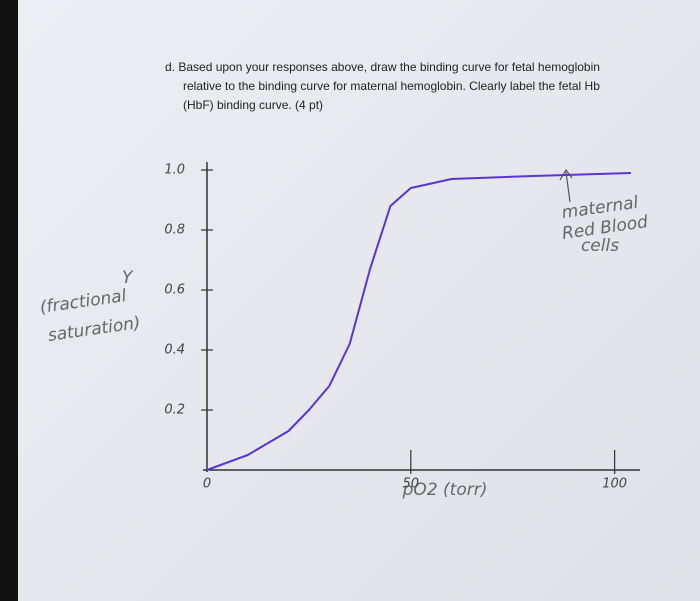 The image size is (700, 601). What do you see at coordinates (411, 484) in the screenshot?
I see `x-tick-label: 50` at bounding box center [411, 484].